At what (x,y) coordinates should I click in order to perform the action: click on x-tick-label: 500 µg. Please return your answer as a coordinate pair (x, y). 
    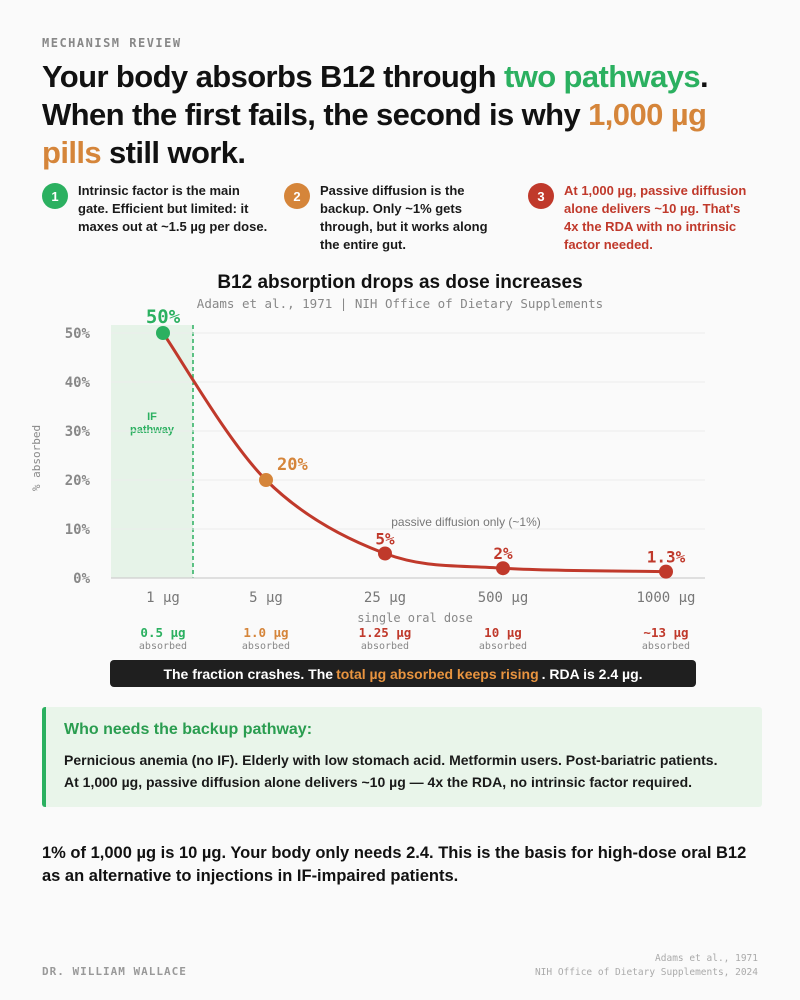
    Looking at the image, I should click on (503, 598).